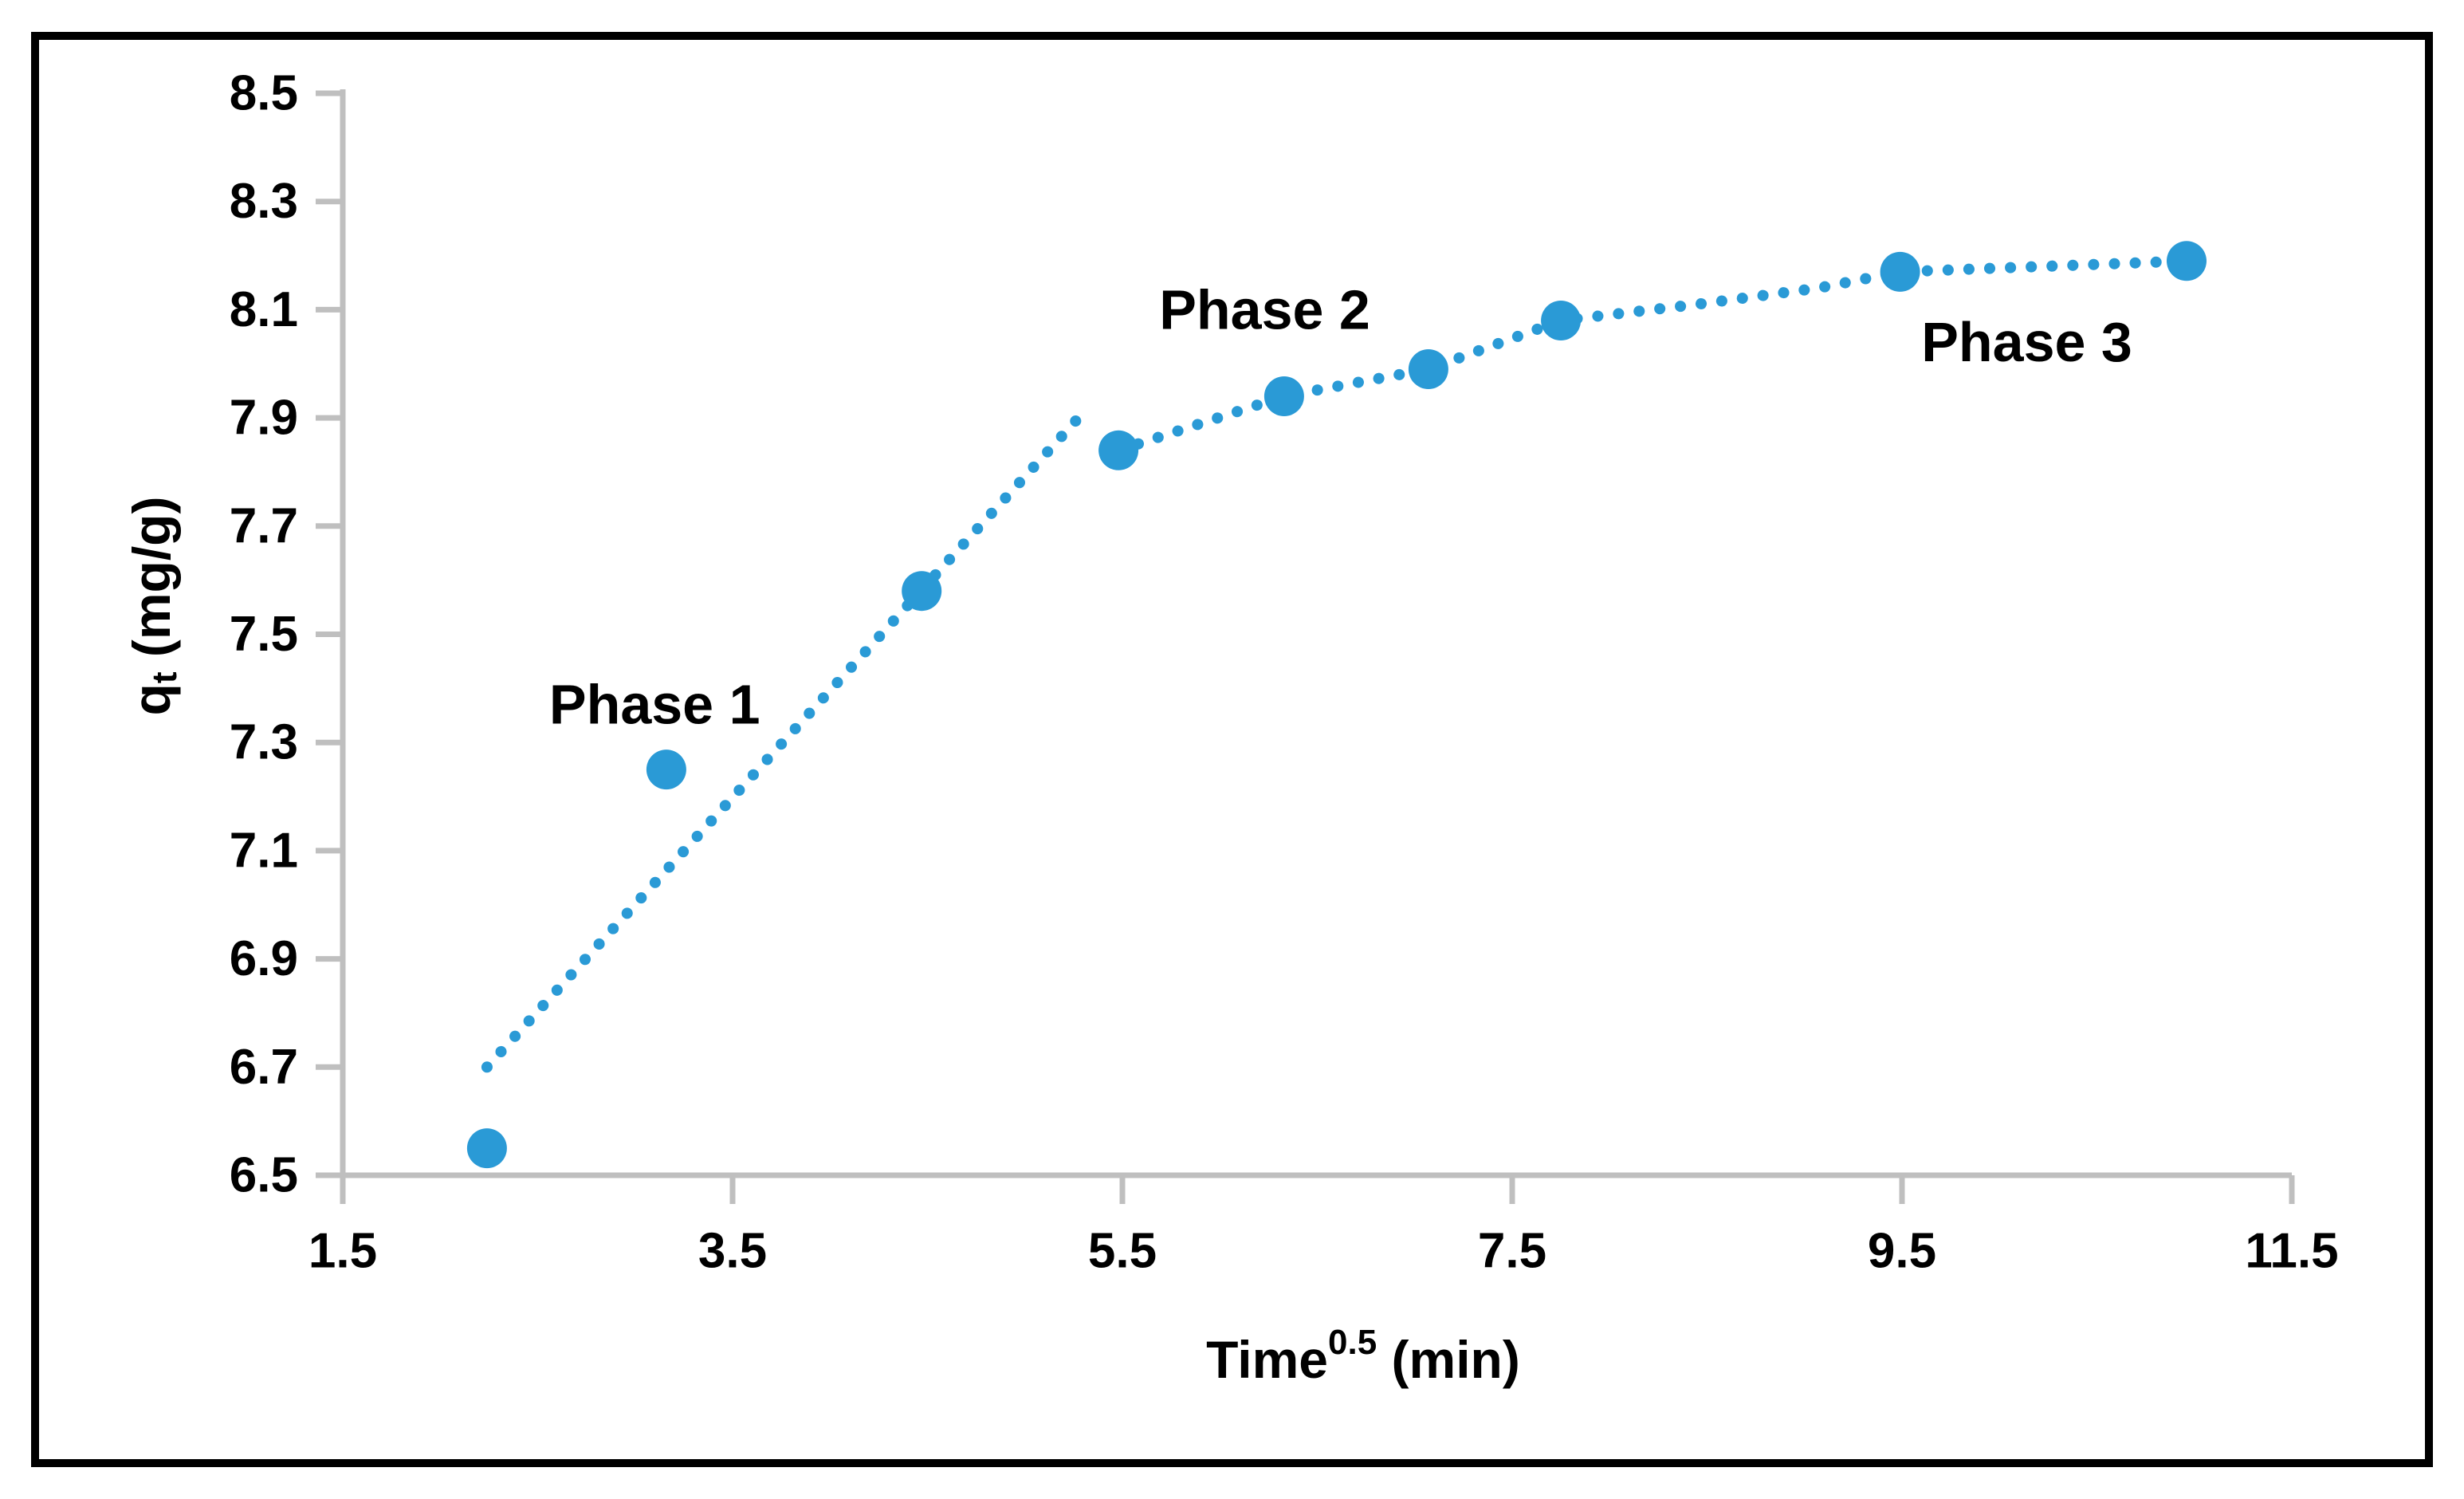 The image size is (2464, 1499). What do you see at coordinates (264, 1067) in the screenshot?
I see `y-tick-label: 6.7` at bounding box center [264, 1067].